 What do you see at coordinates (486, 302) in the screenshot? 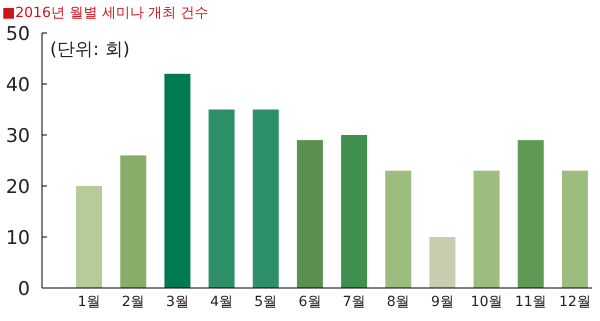
I see `x-tick-label: 10월` at bounding box center [486, 302].